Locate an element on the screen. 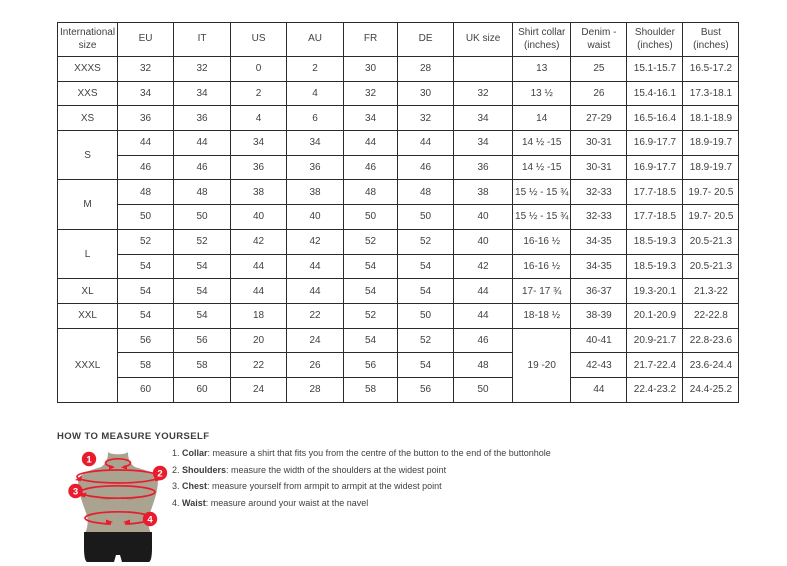 This screenshot has height=566, width=787. table-cell: 14 ½ -15 is located at coordinates (542, 167).